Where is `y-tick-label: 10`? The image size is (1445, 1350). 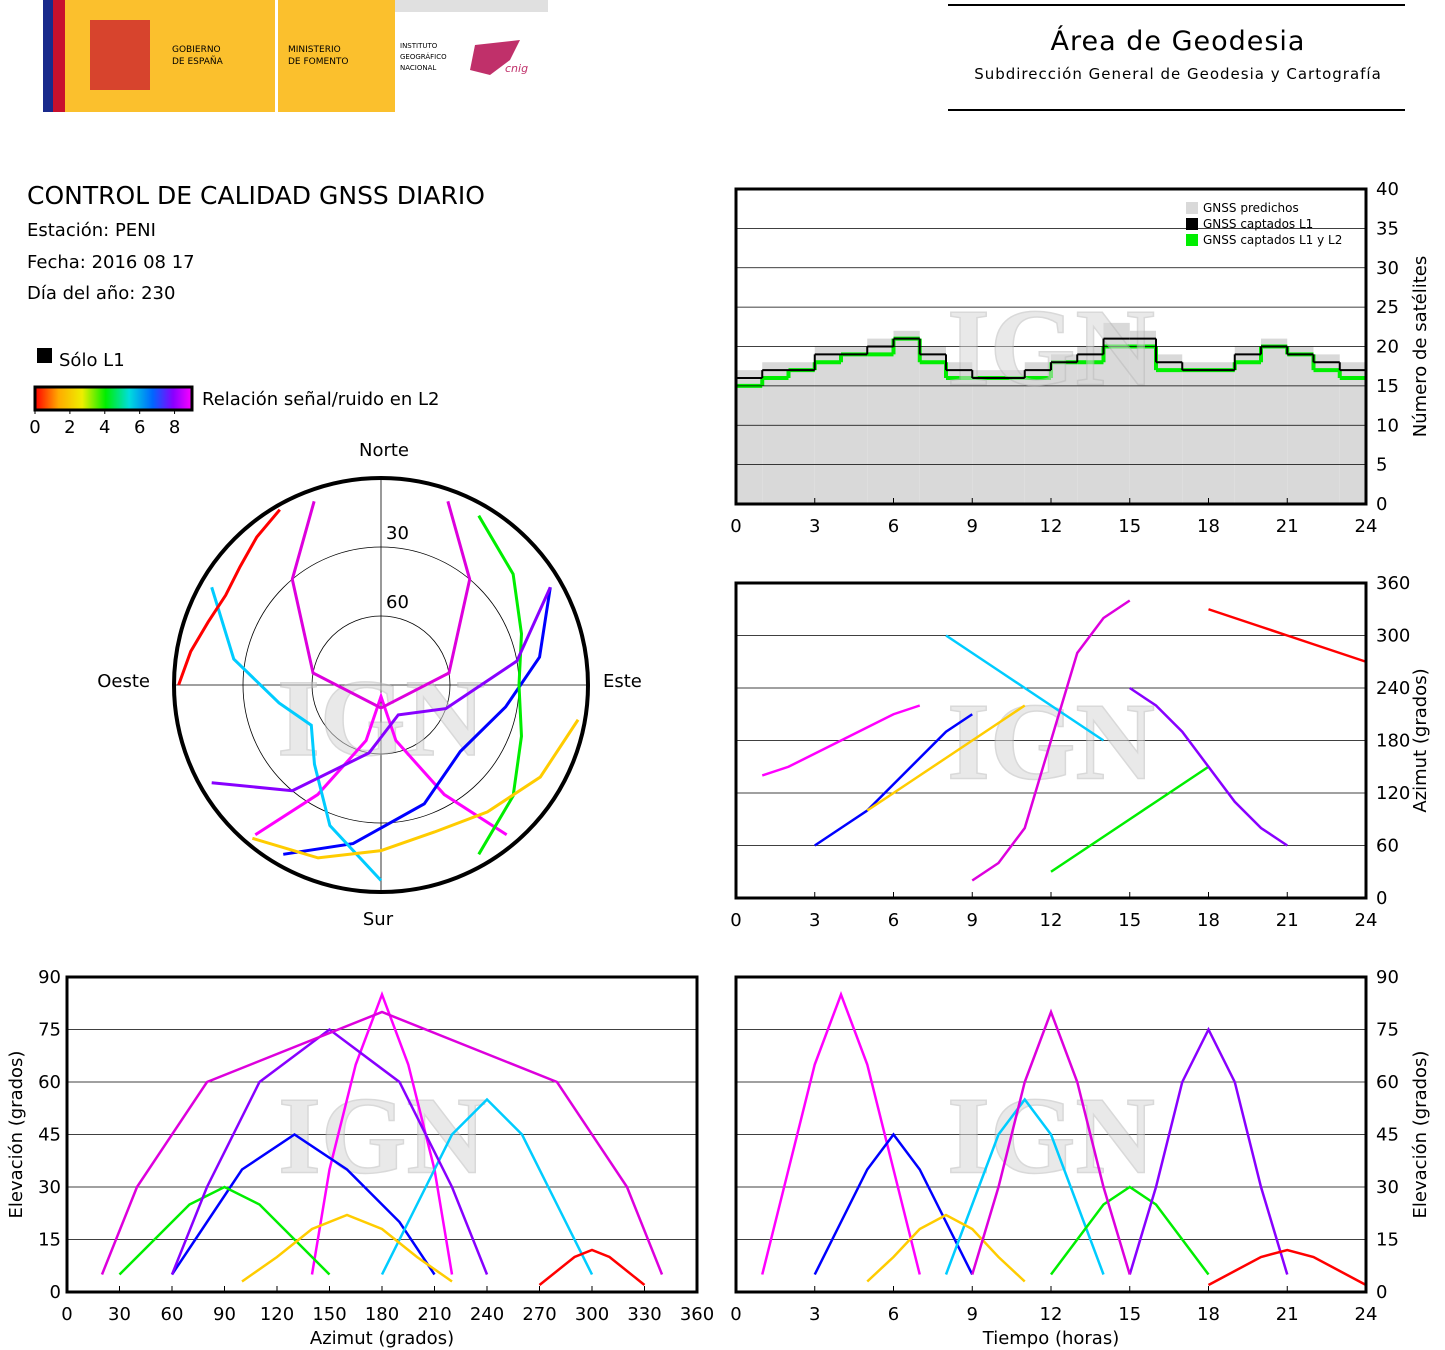
y-tick-label: 10 is located at coordinates (1387, 425).